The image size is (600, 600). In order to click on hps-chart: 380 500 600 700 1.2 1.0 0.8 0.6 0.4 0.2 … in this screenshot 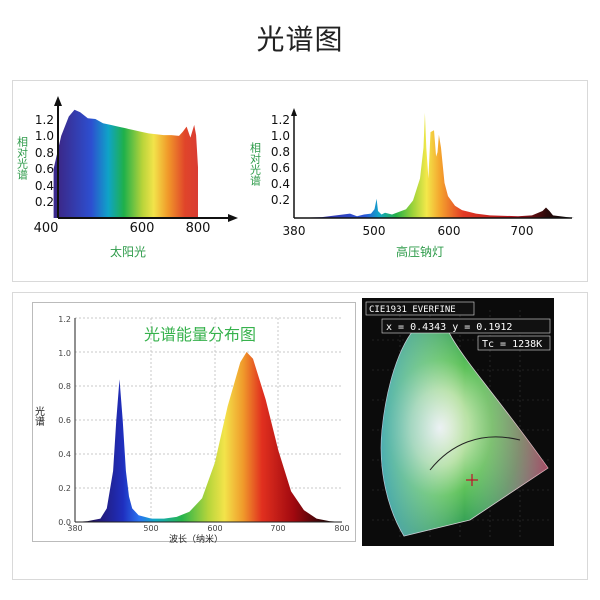, I will do `click(411, 183)`.